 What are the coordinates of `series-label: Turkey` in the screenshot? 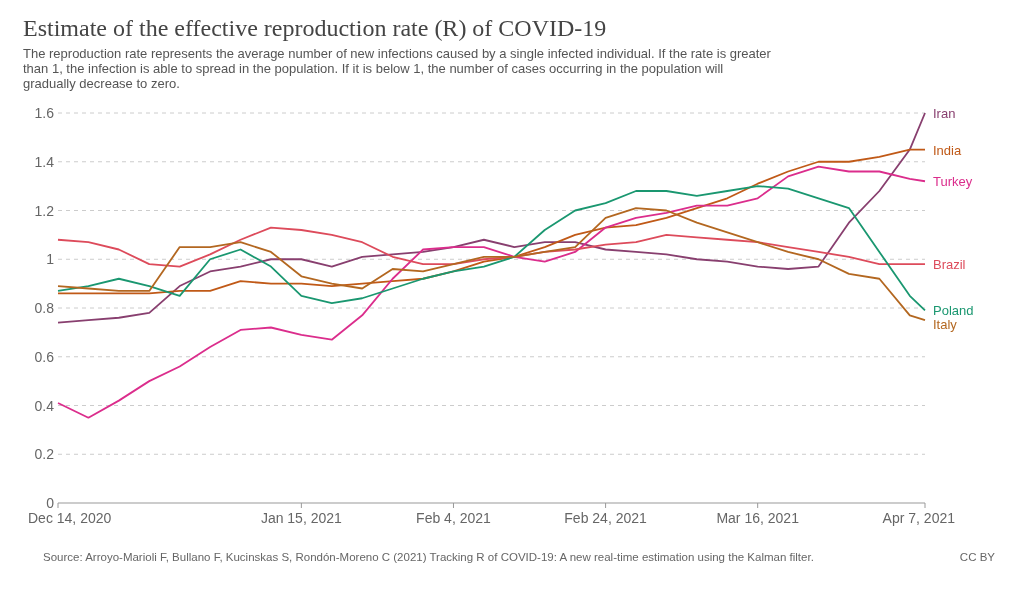 It's located at (953, 182).